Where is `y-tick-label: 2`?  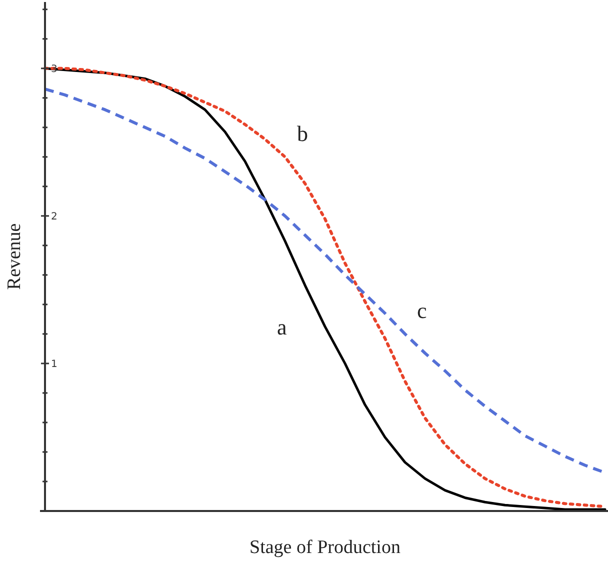
y-tick-label: 2 is located at coordinates (54, 216).